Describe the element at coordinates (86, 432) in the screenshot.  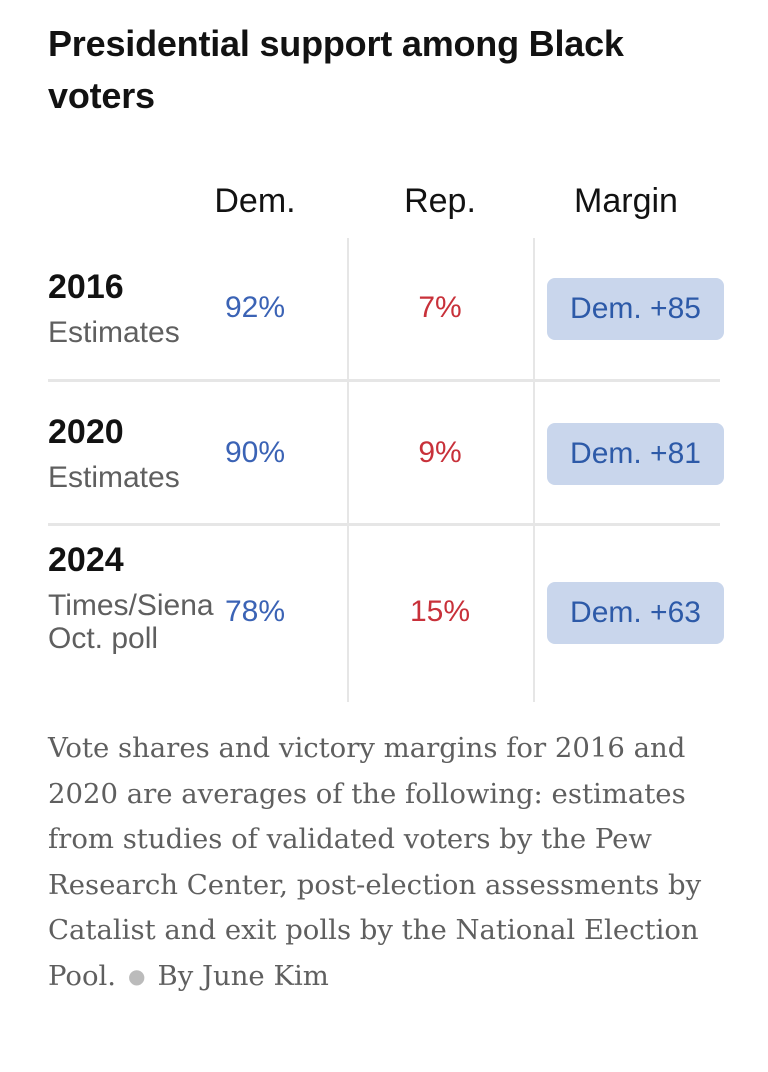
I see `row-year-2020: 2020` at that location.